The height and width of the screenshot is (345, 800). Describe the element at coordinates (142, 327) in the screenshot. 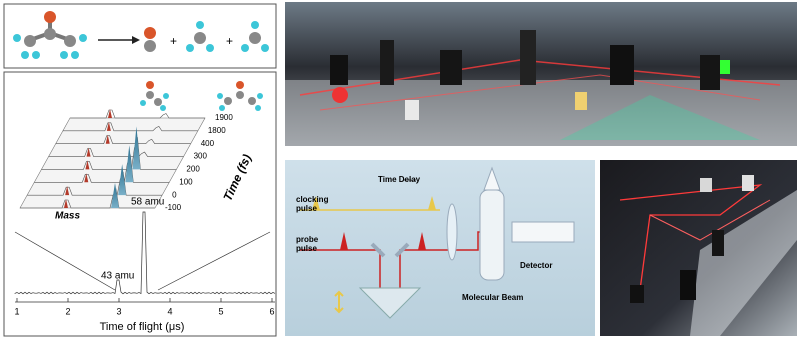

I see `x-axis-label: Time of flight (μs)` at that location.